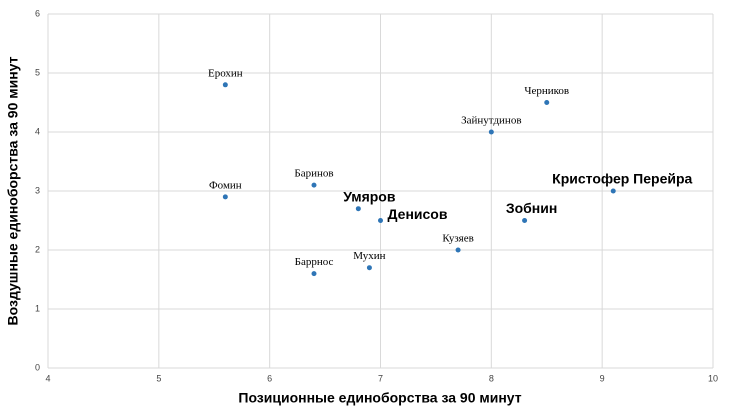 This screenshot has width=730, height=411. What do you see at coordinates (37, 367) in the screenshot?
I see `y-tick-label: 0` at bounding box center [37, 367].